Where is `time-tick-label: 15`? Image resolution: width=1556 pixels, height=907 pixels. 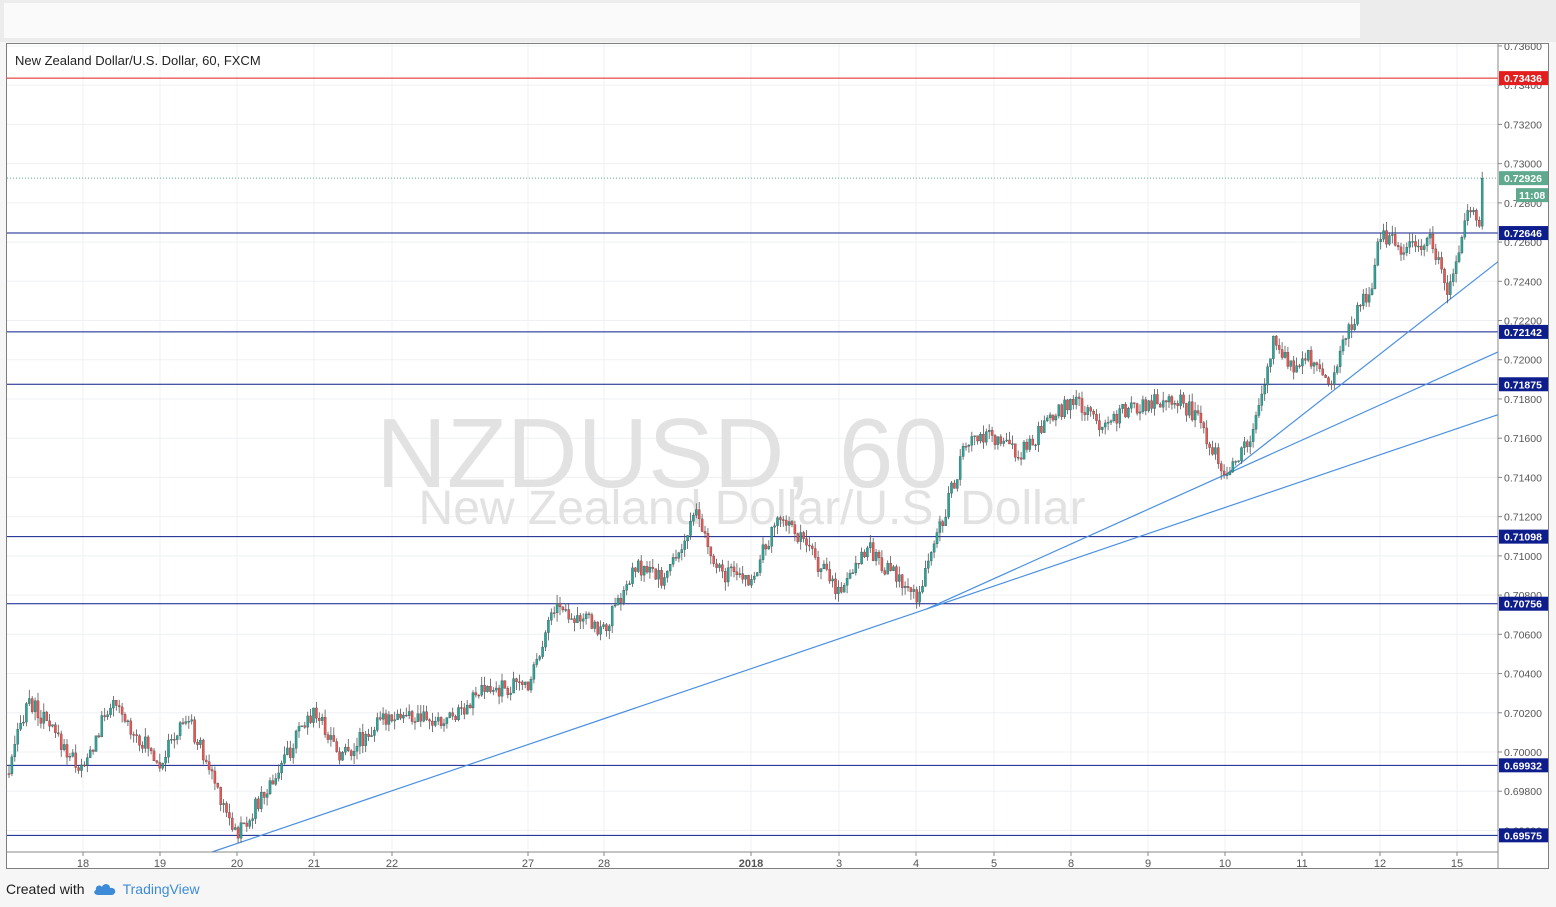
time-tick-label: 15 is located at coordinates (1457, 863).